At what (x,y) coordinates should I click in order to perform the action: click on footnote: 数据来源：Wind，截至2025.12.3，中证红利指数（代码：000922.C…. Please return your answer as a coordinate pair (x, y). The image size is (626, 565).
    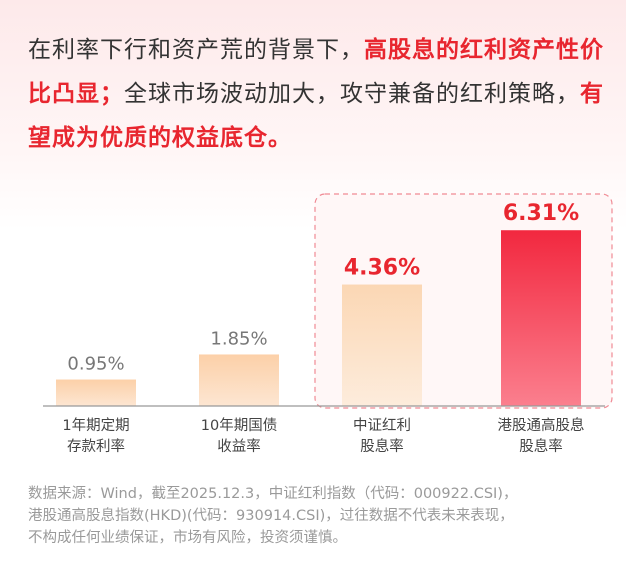
    Looking at the image, I should click on (323, 516).